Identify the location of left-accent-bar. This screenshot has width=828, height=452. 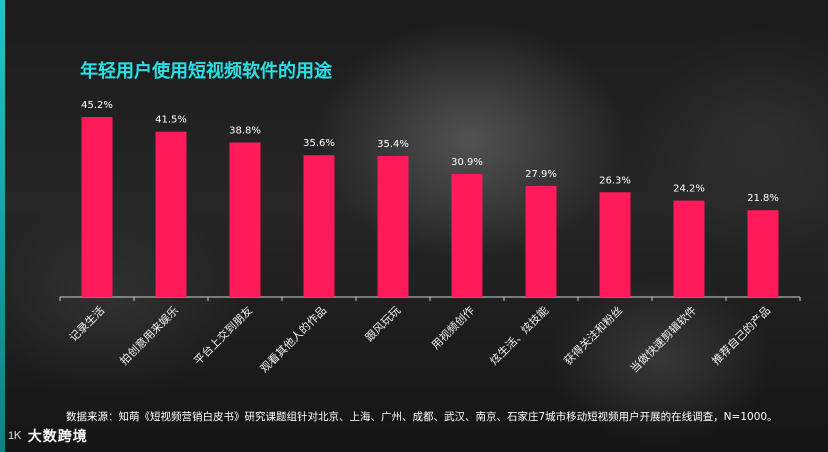
(2, 226).